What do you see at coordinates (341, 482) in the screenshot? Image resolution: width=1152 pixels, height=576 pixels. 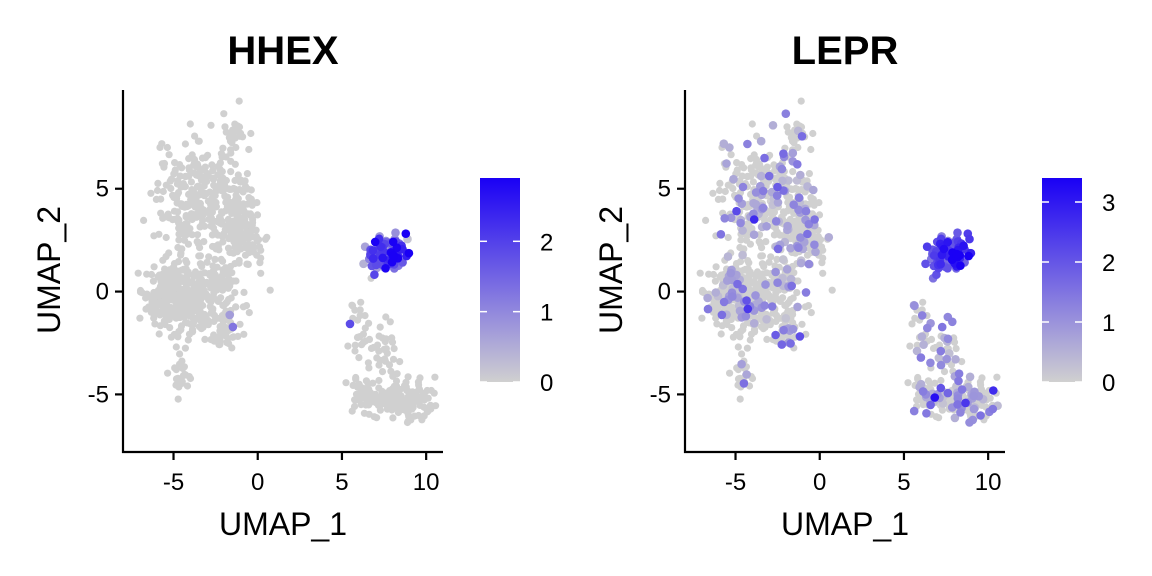 I see `x-tick-label: 5` at bounding box center [341, 482].